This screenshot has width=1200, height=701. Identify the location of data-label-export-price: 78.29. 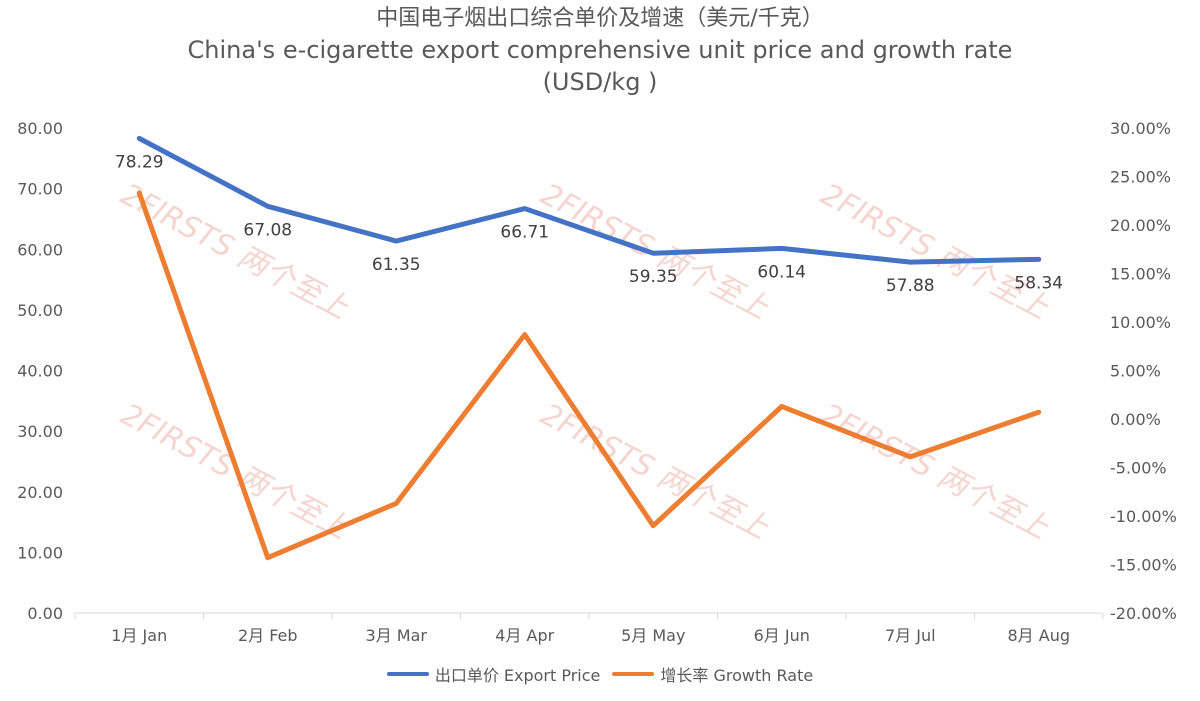
(139, 162).